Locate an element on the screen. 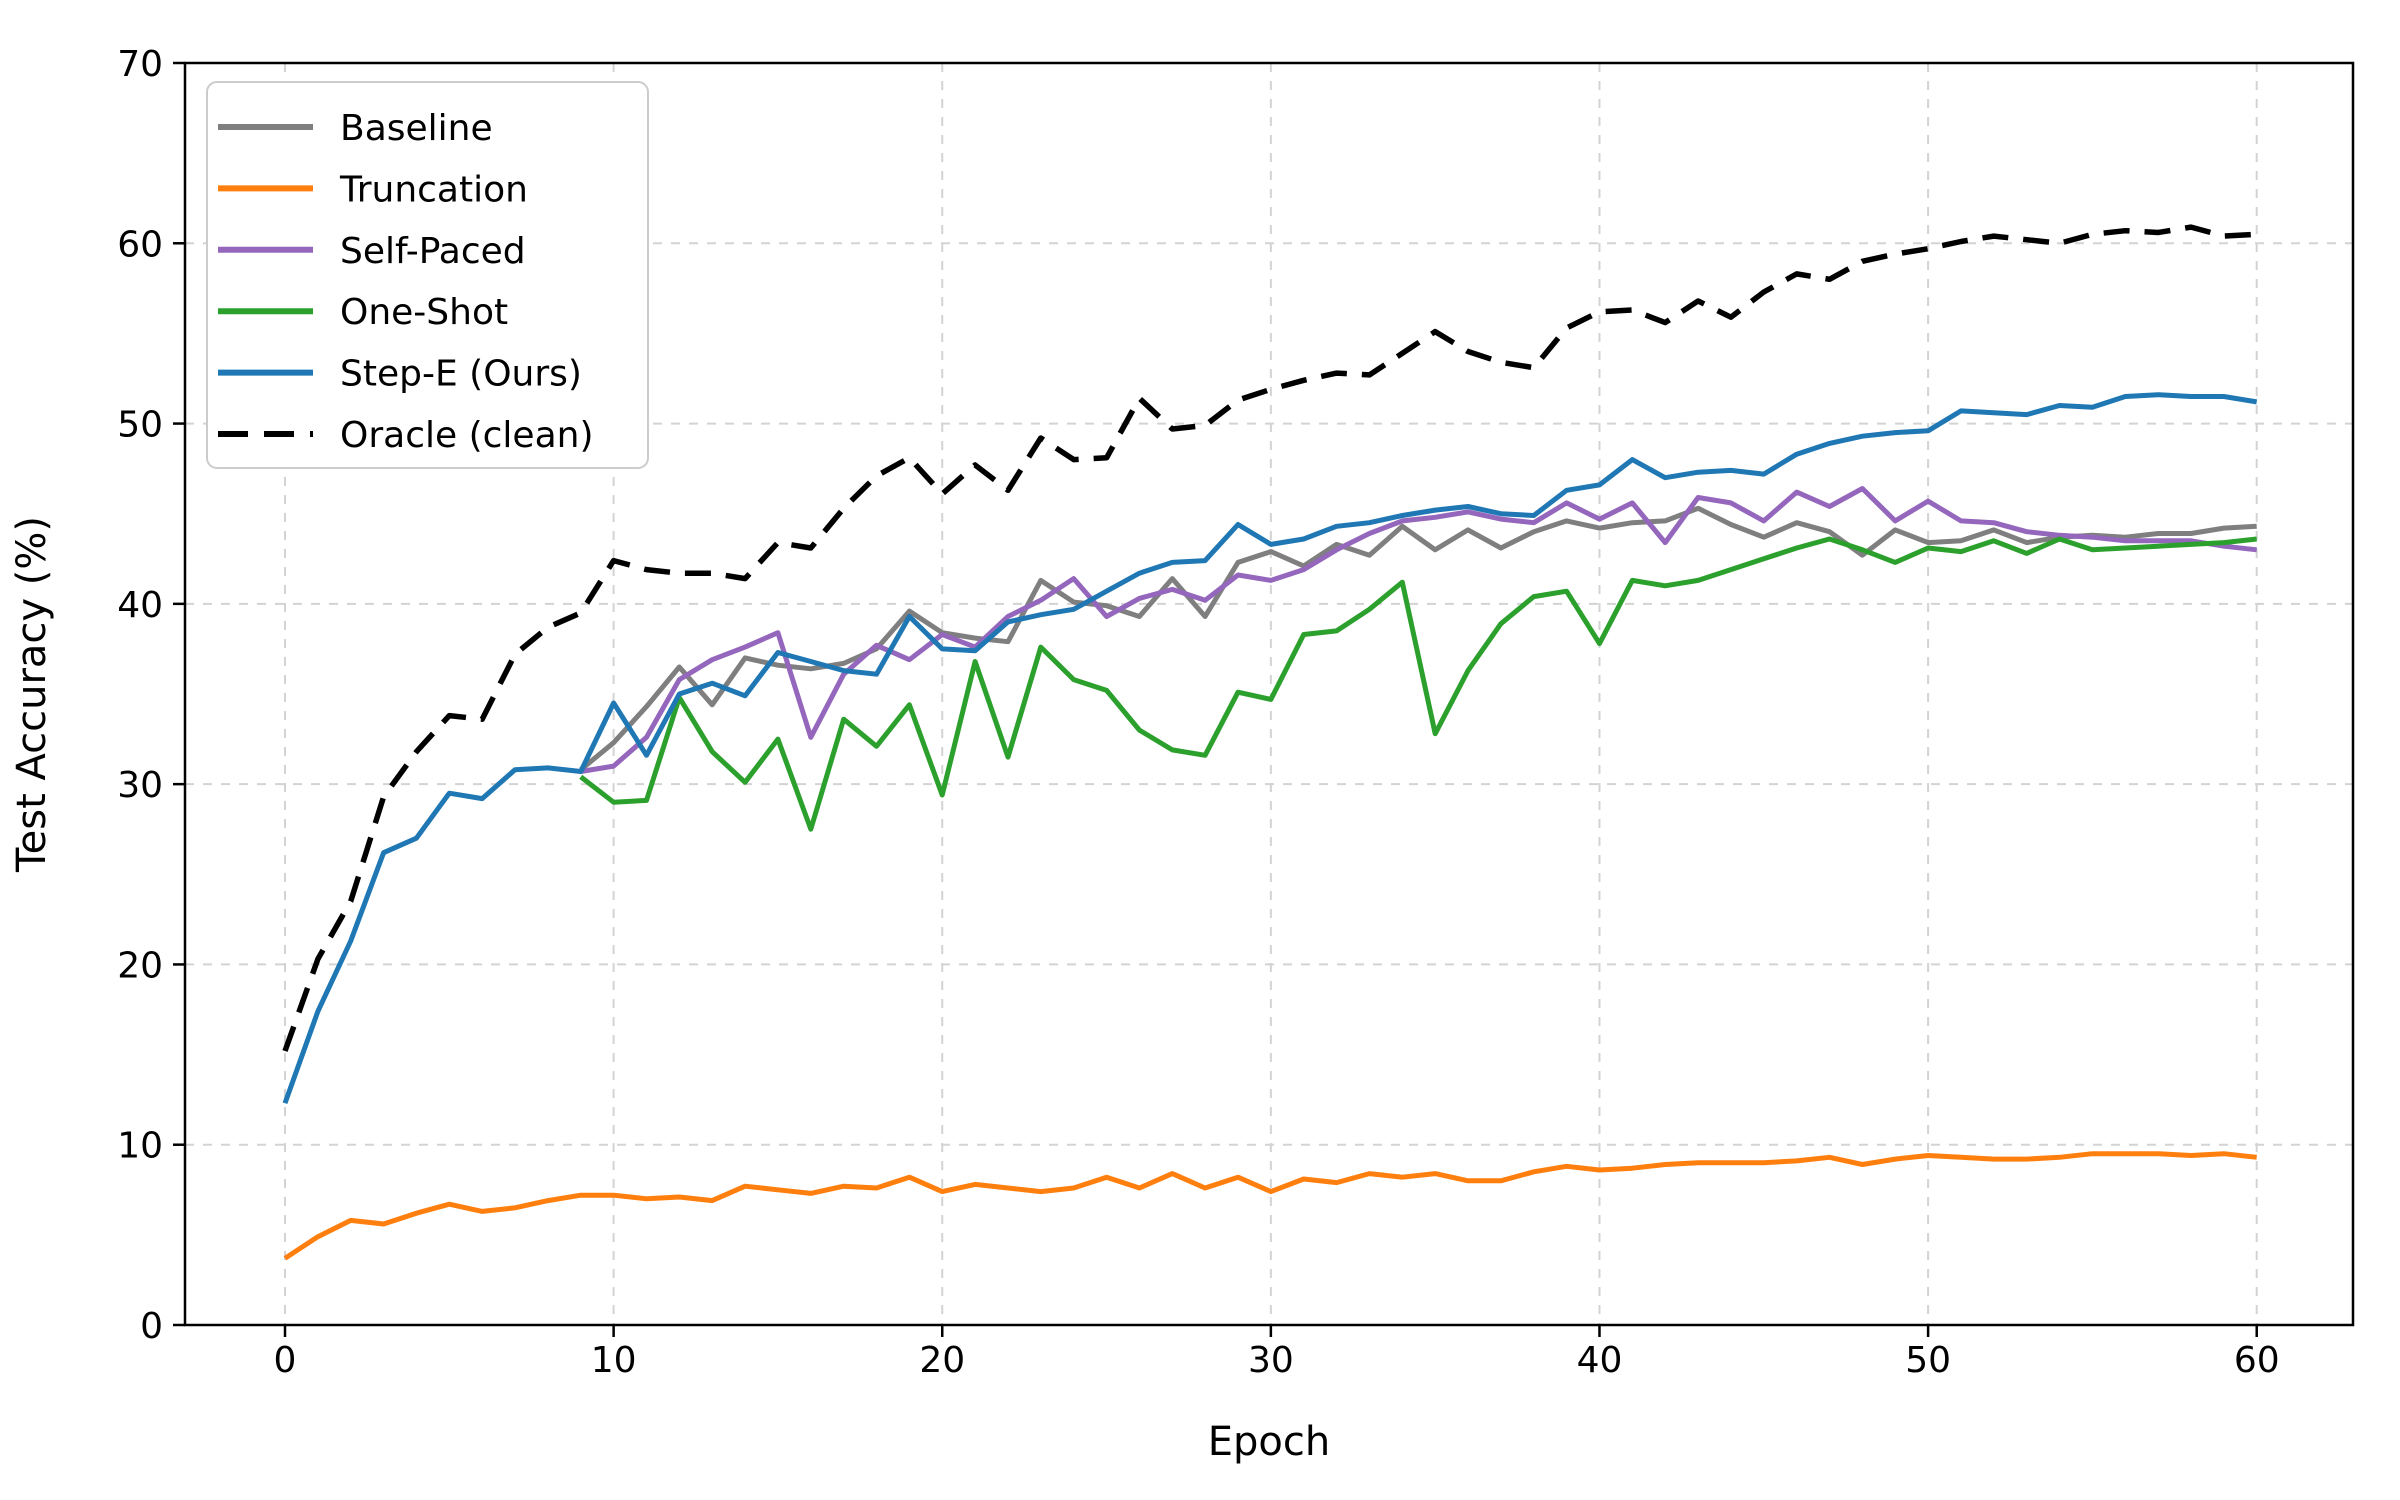 The width and height of the screenshot is (2400, 1500). legend-label-self-paced: Self-Paced is located at coordinates (433, 251).